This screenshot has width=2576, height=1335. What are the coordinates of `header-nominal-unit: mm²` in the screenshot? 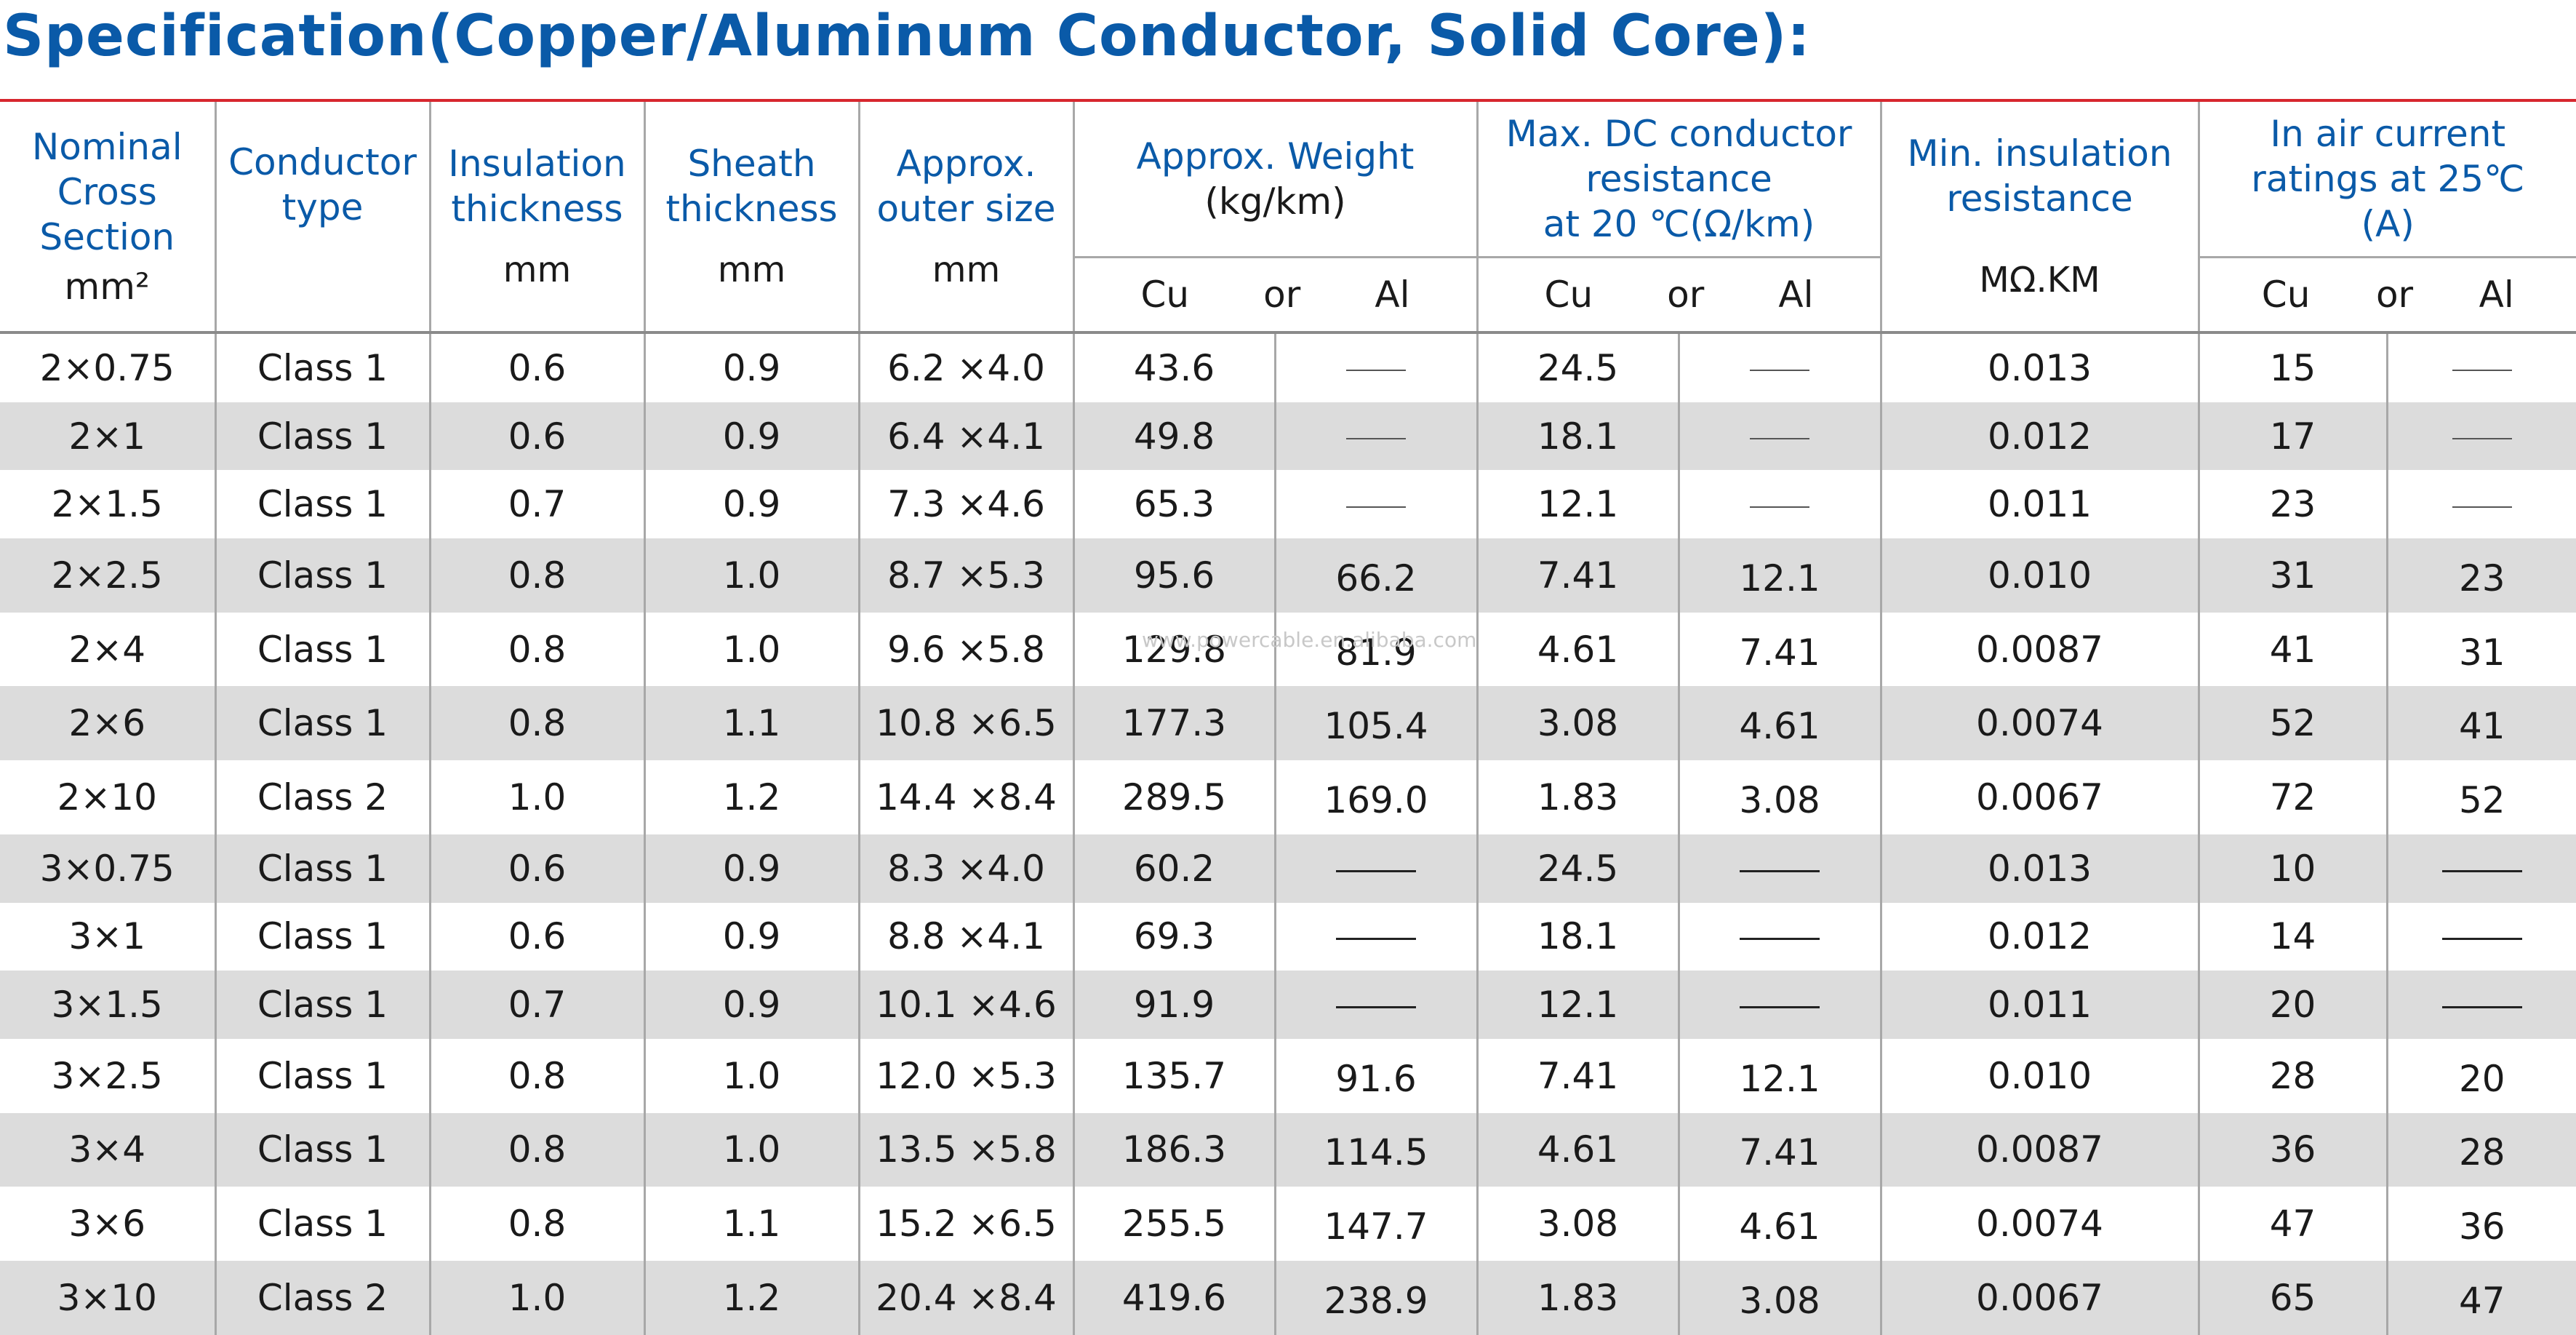 It's located at (107, 286).